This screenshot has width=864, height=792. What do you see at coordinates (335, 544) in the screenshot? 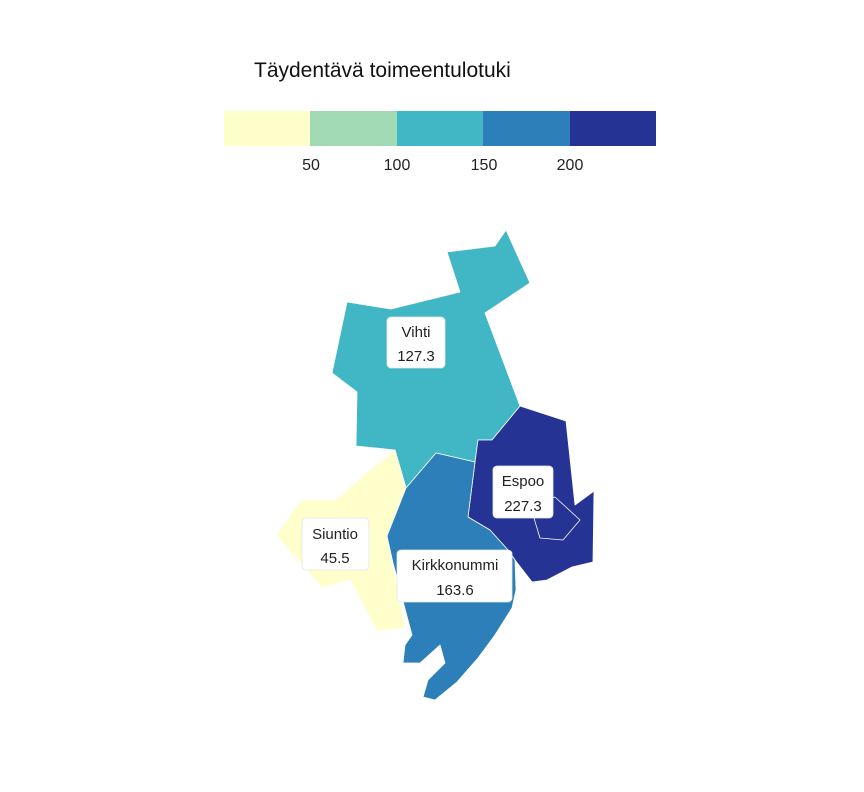
I see `label-siuntio: Siuntio 45.5` at bounding box center [335, 544].